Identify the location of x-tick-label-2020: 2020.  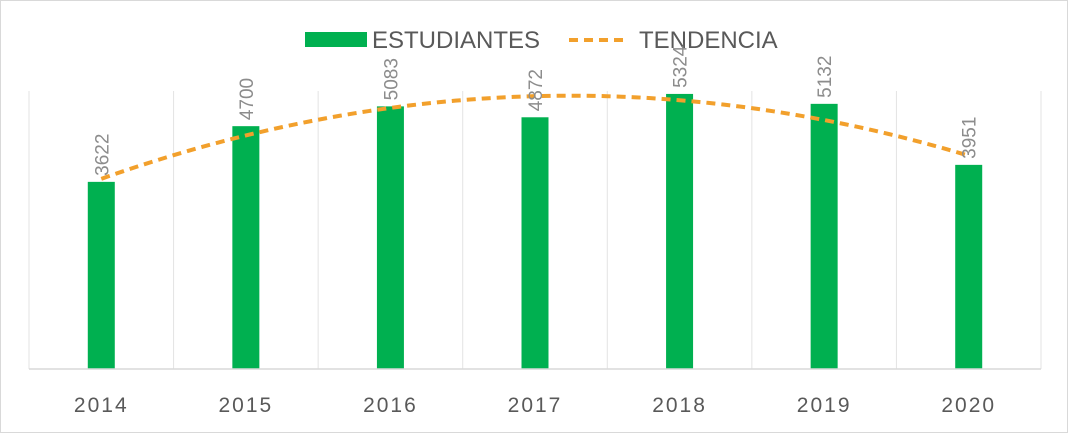
(968, 405).